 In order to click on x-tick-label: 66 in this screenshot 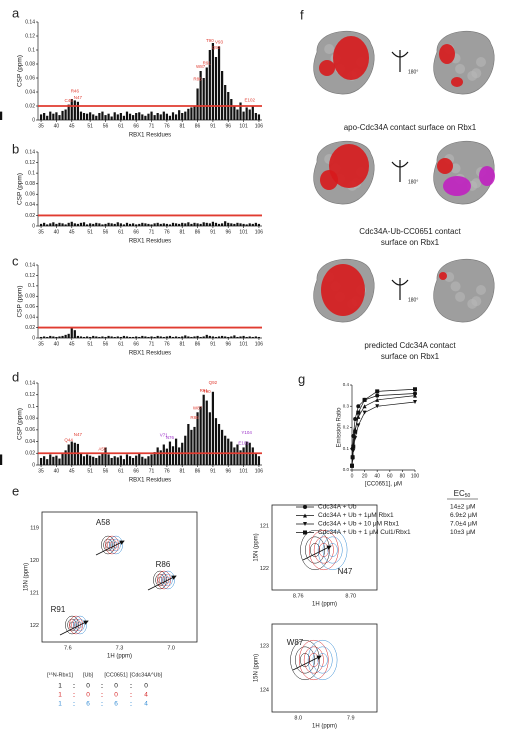, I will do `click(136, 471)`.